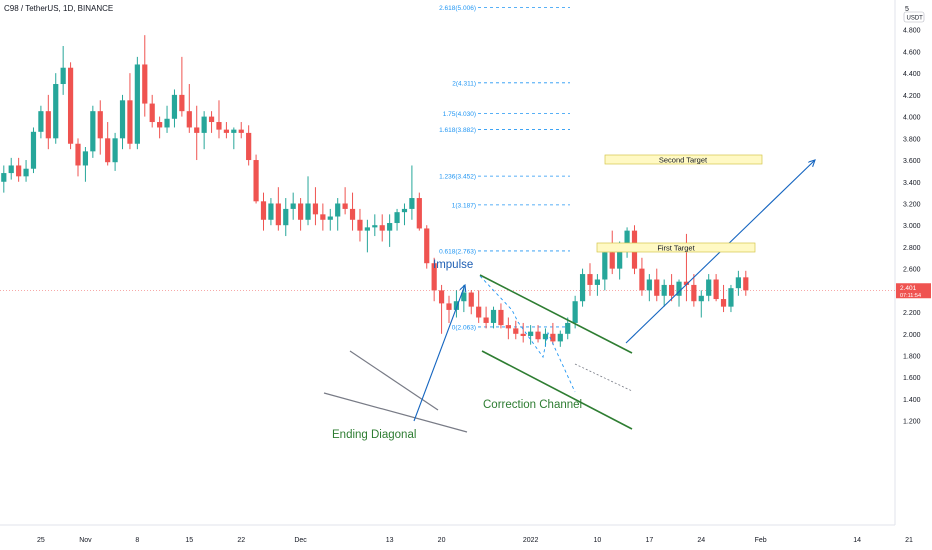 The width and height of the screenshot is (932, 550). I want to click on fib-level-label: 0(2.063), so click(464, 327).